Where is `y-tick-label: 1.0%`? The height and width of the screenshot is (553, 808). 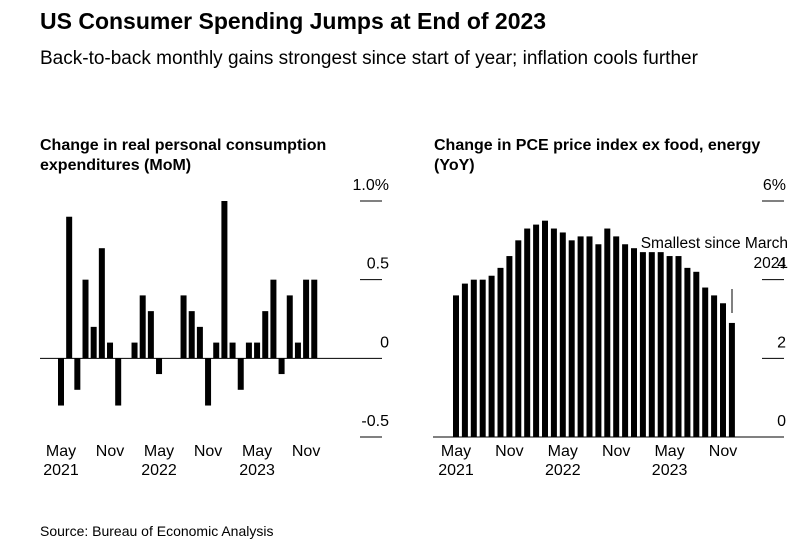 y-tick-label: 1.0% is located at coordinates (371, 185).